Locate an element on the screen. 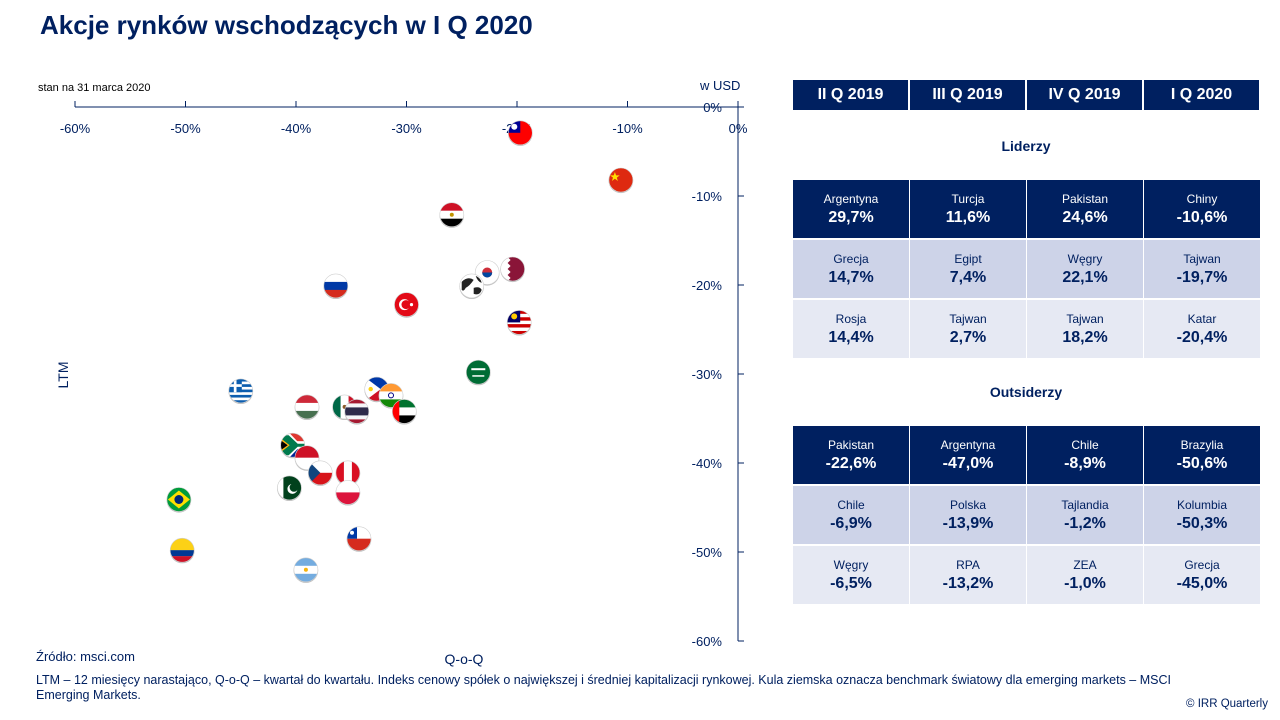 Image resolution: width=1280 pixels, height=720 pixels. table-cell: Kolumbia -50,3% is located at coordinates (1202, 515).